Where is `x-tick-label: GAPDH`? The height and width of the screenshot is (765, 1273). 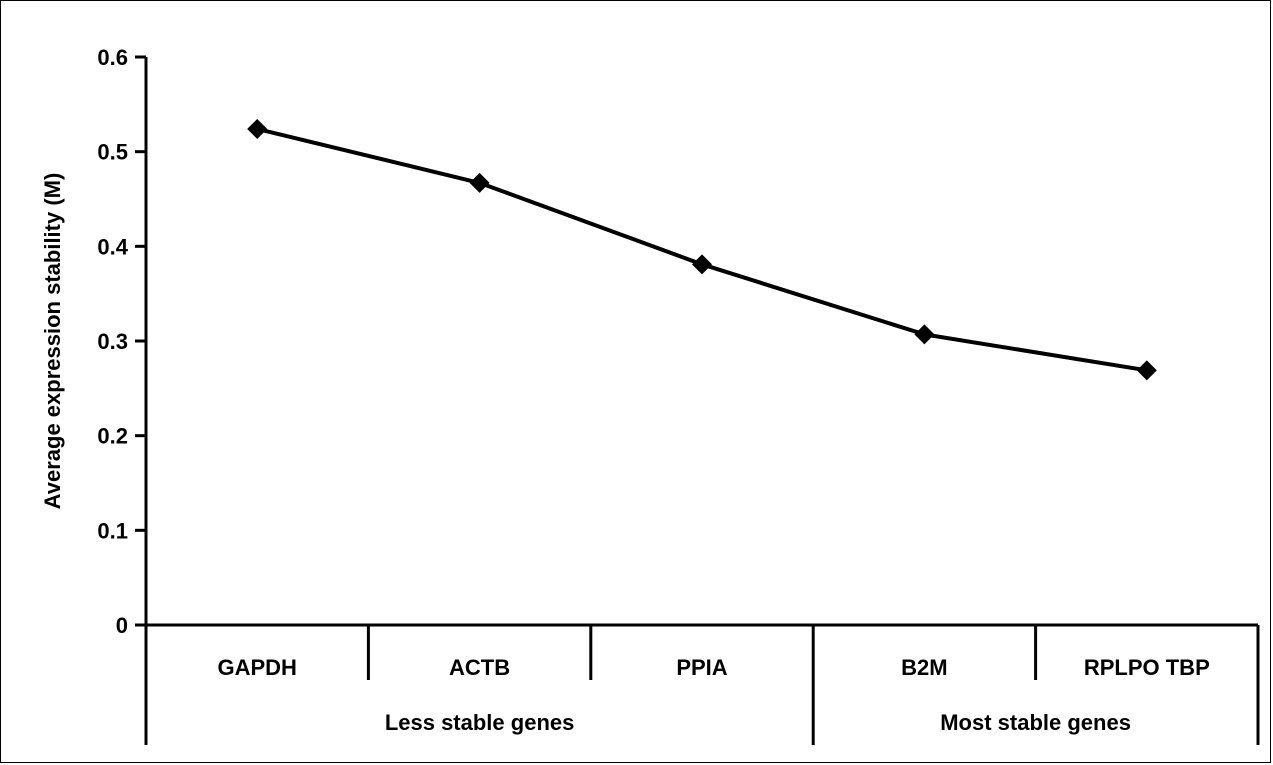 x-tick-label: GAPDH is located at coordinates (256, 667).